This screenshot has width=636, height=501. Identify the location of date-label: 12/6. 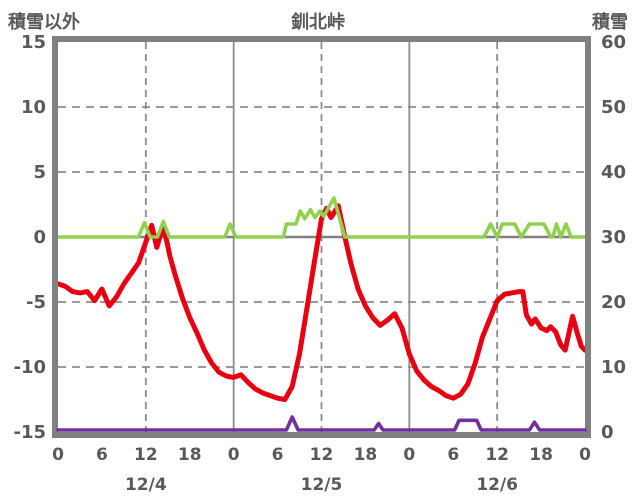
(497, 485).